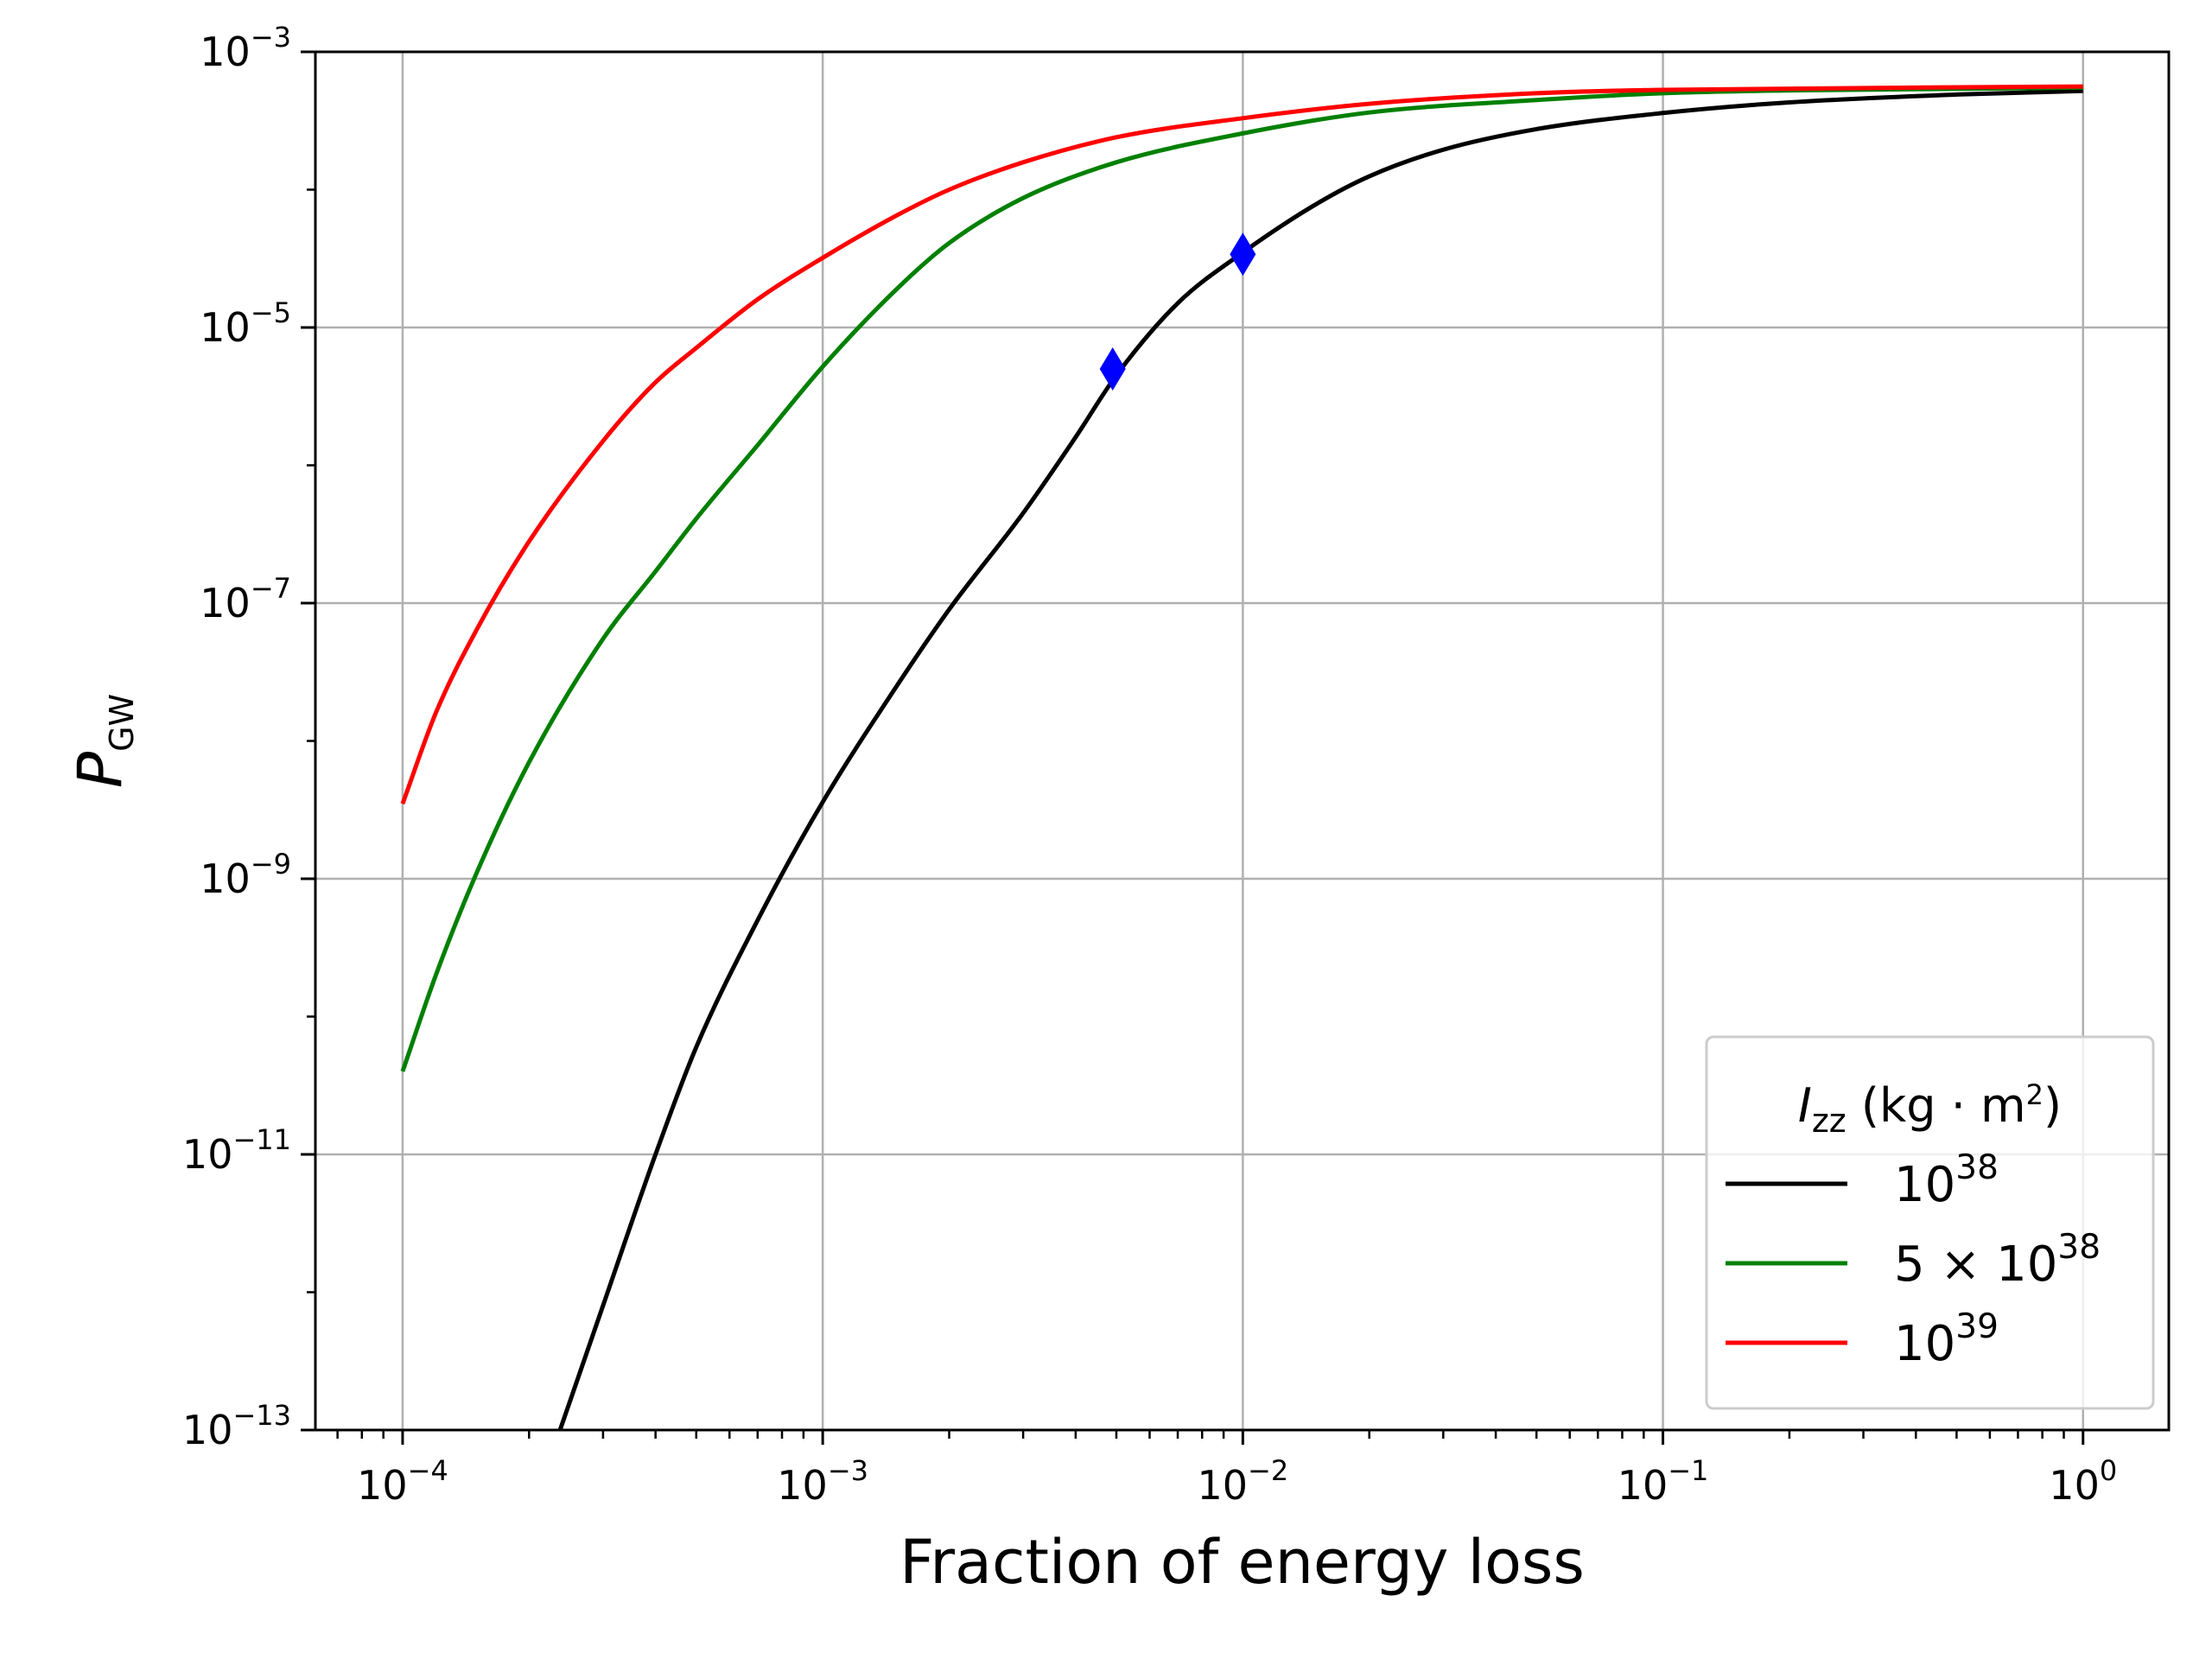 The height and width of the screenshot is (1659, 2212). I want to click on y-tick-label: 10⁻⁹, so click(245, 875).